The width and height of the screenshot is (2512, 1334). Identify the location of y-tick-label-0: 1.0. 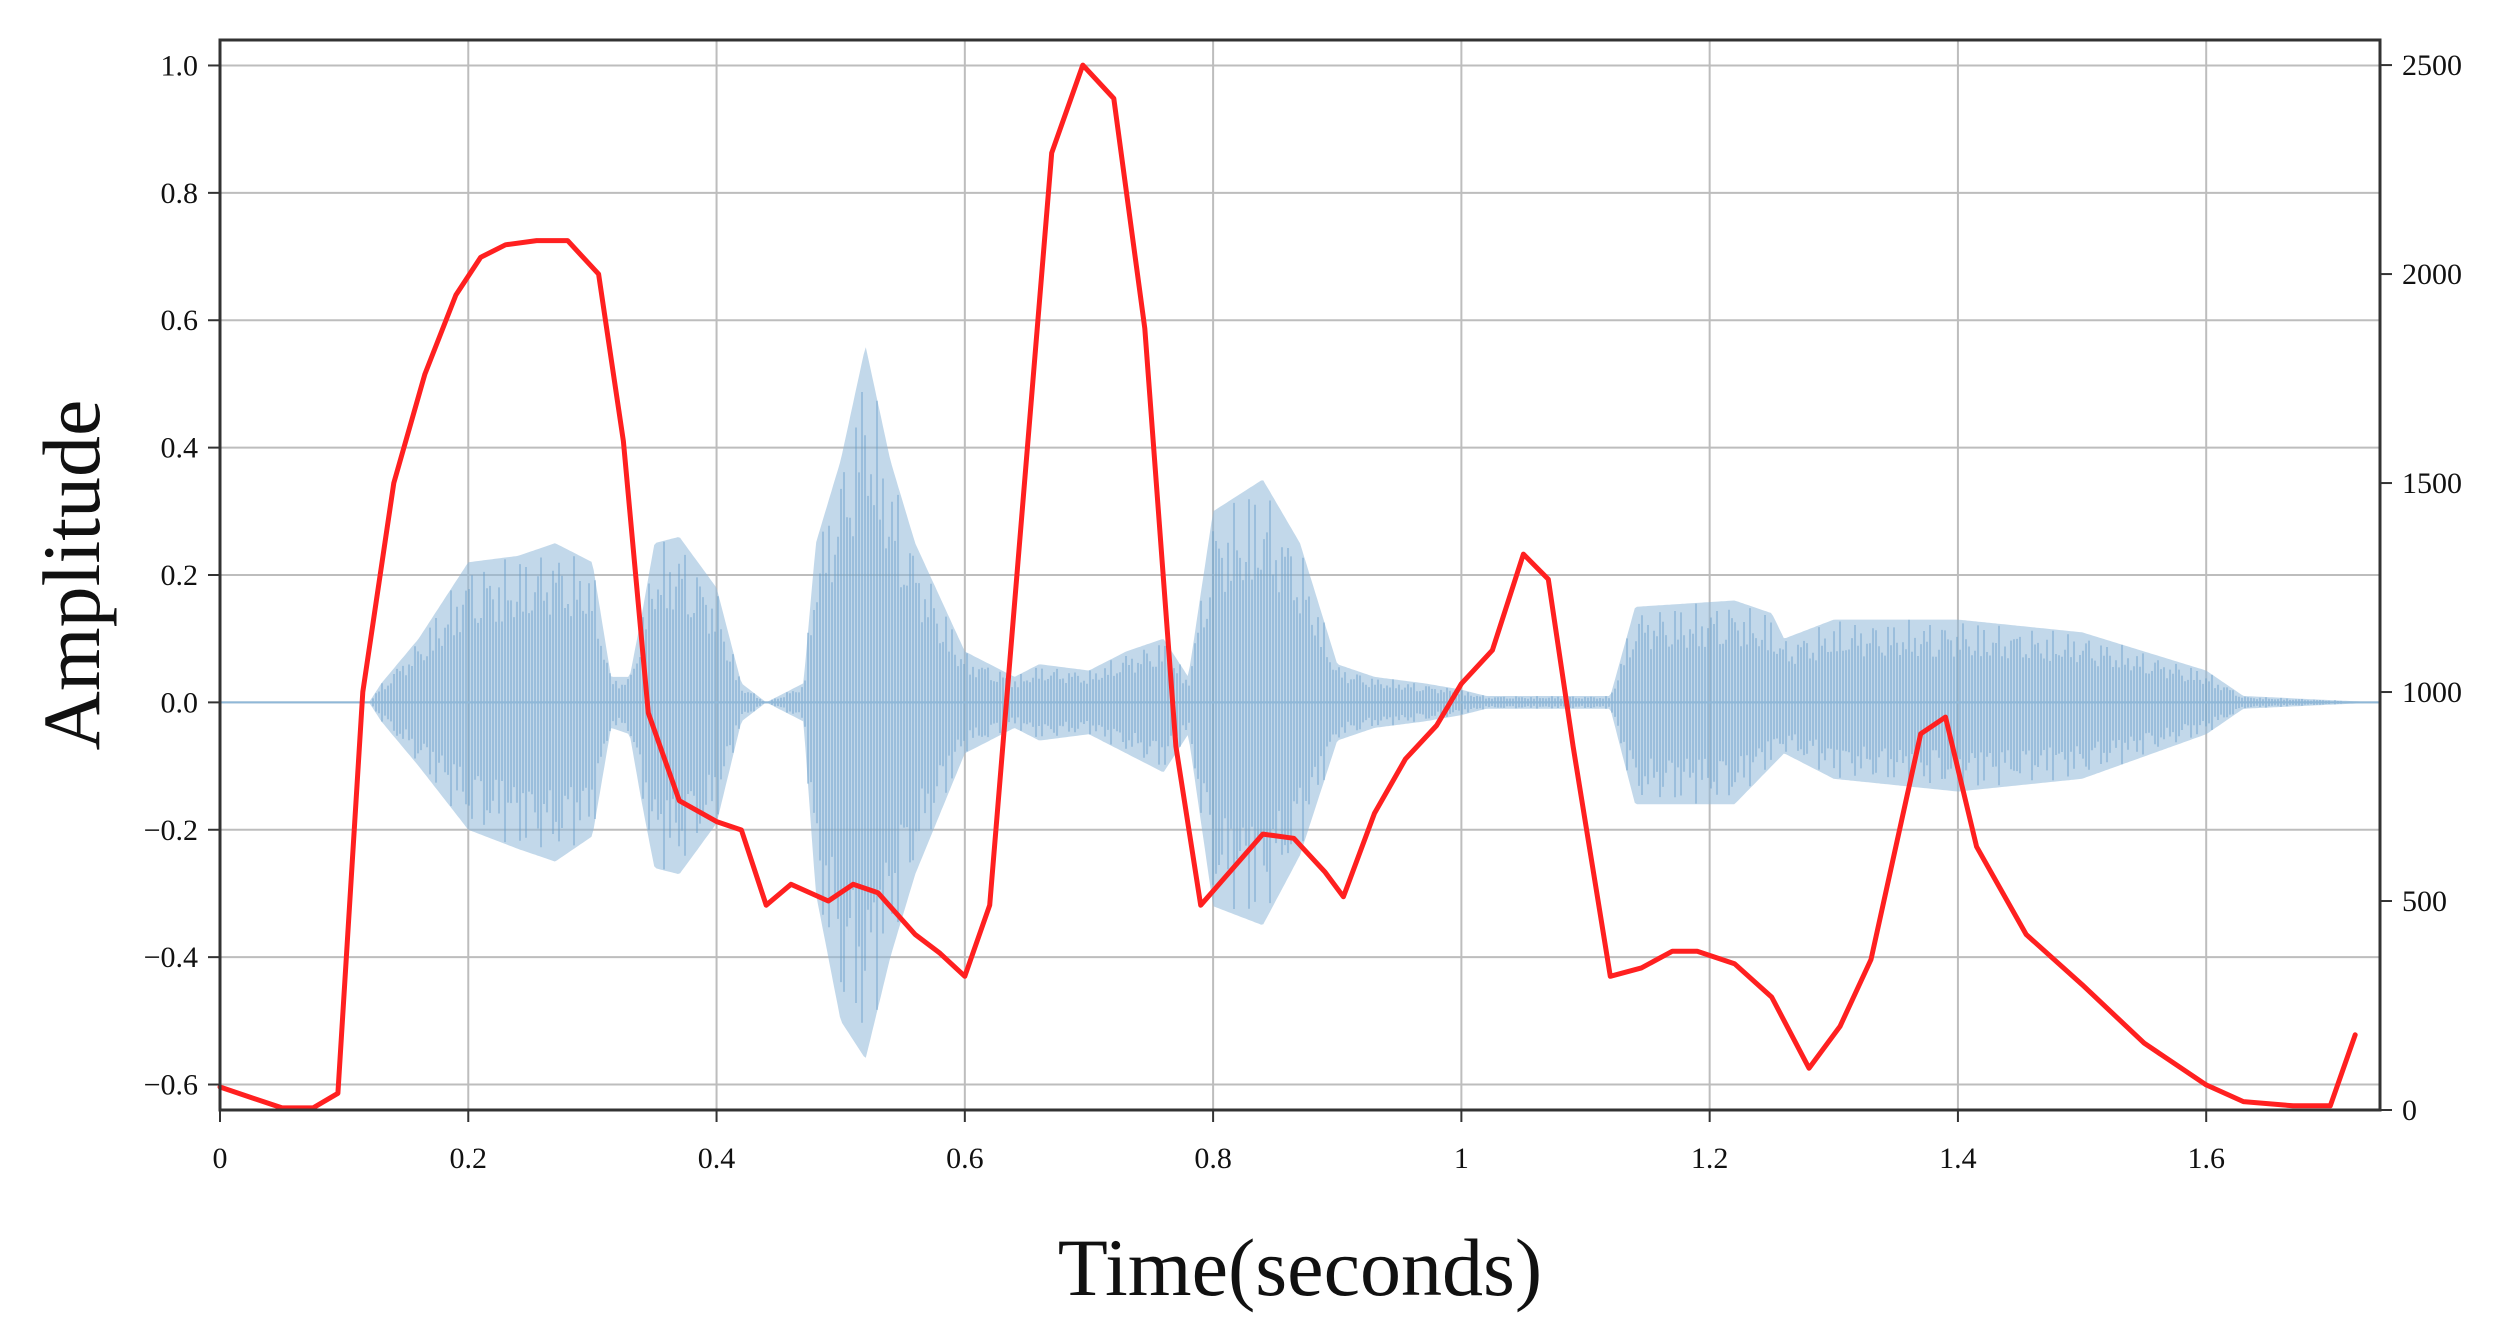
(180, 65).